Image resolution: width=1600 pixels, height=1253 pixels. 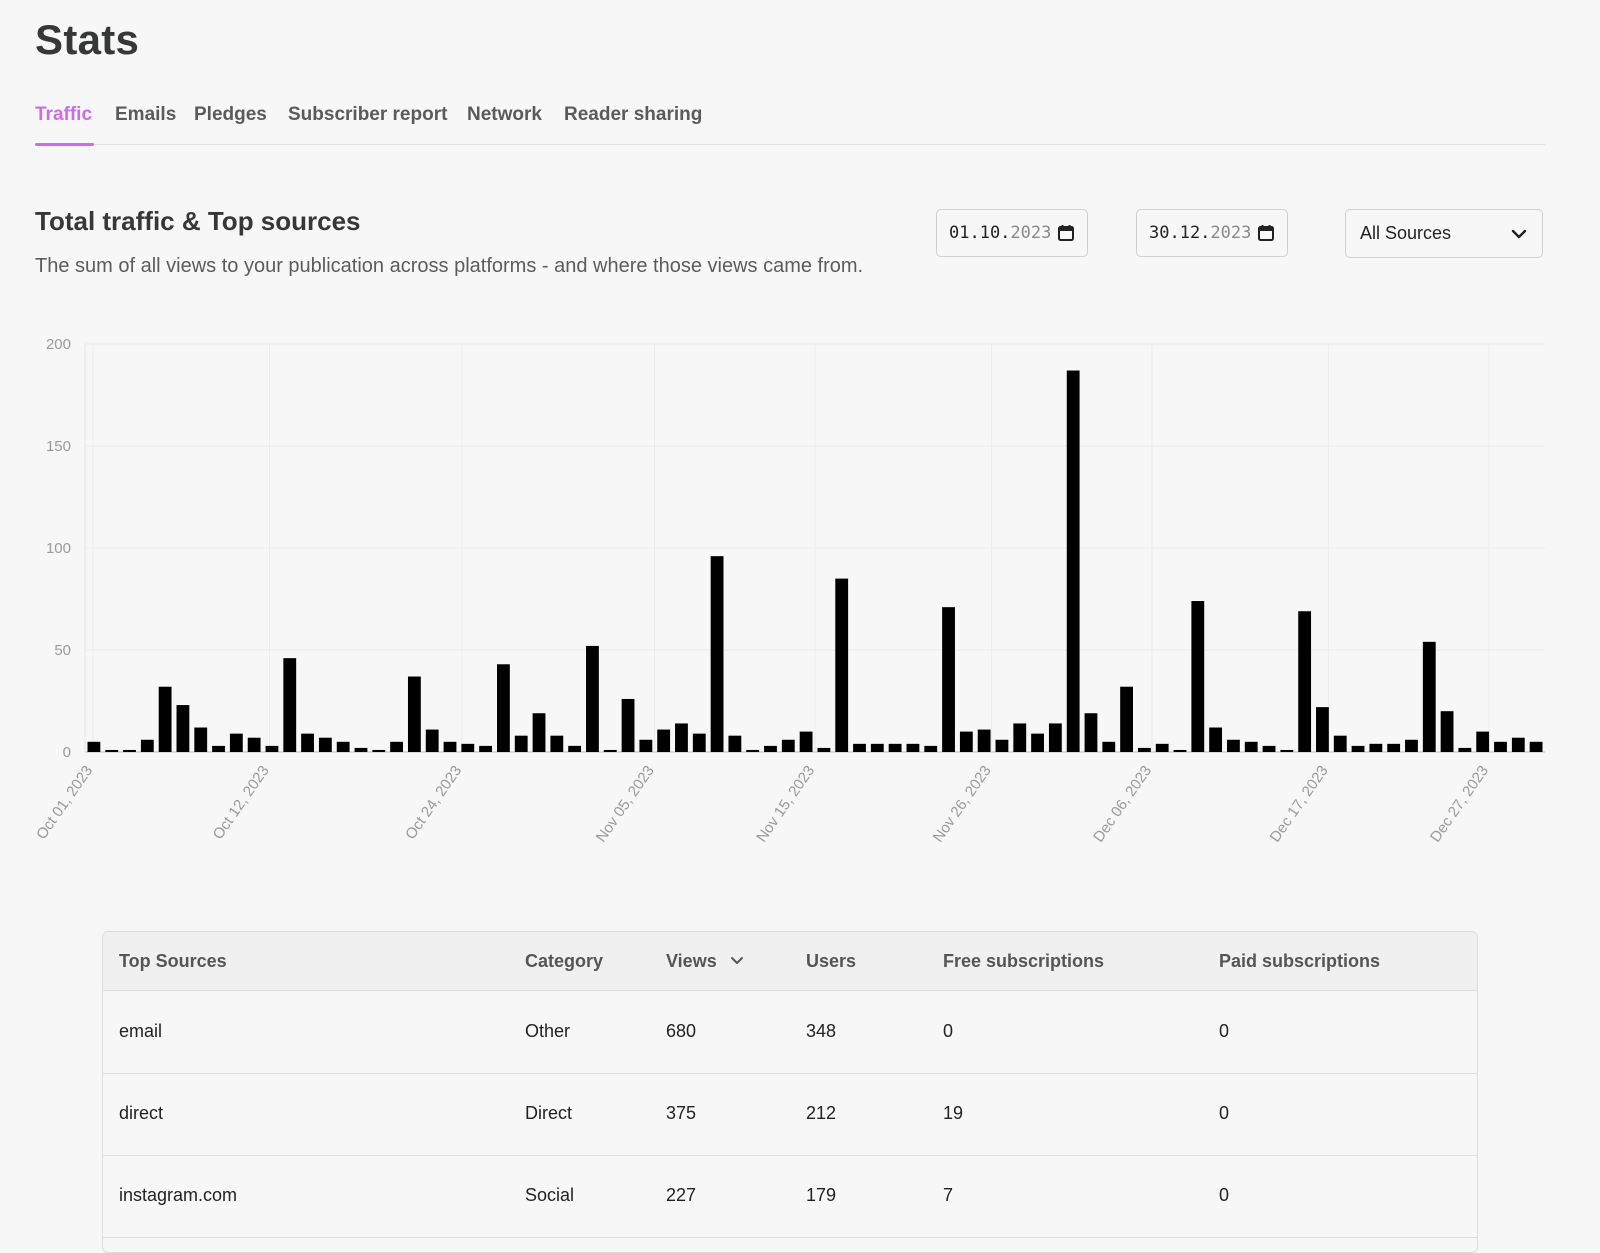 I want to click on start-date-input: 01.10.2023, so click(x=1012, y=233).